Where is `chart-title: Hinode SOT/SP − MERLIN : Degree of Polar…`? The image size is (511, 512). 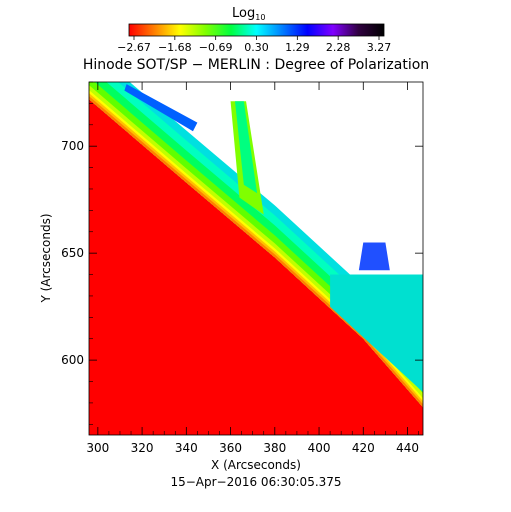
chart-title: Hinode SOT/SP − MERLIN : Degree of Polar… is located at coordinates (256, 65).